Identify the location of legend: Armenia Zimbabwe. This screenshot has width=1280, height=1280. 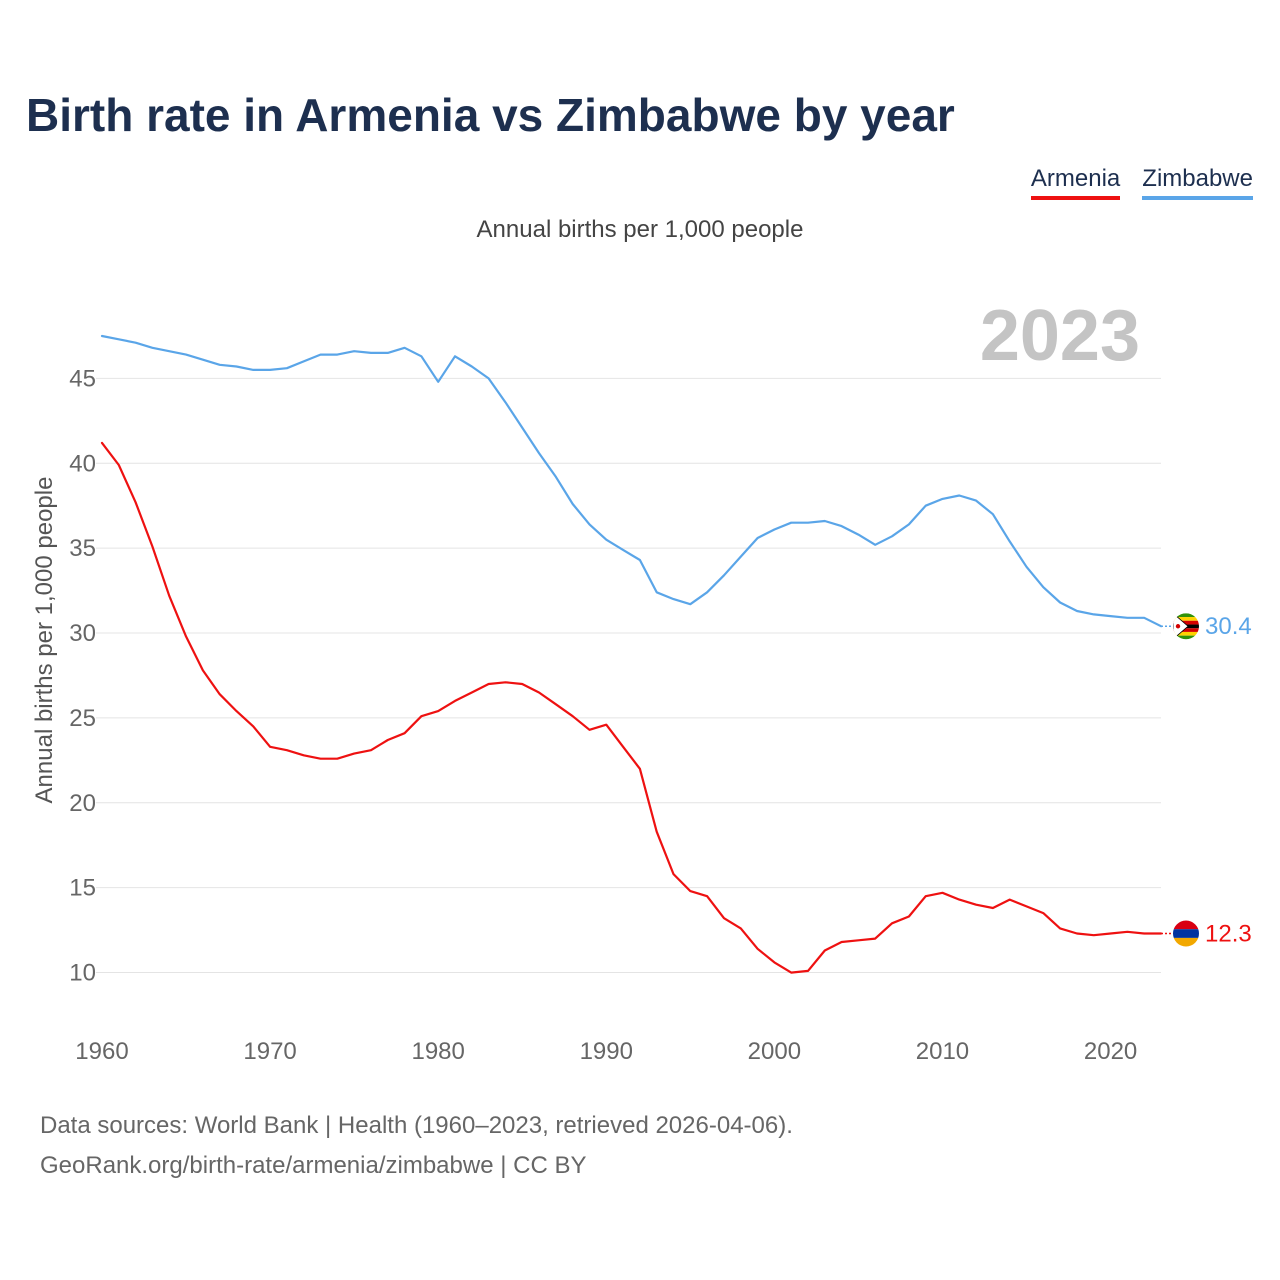
(1141, 182).